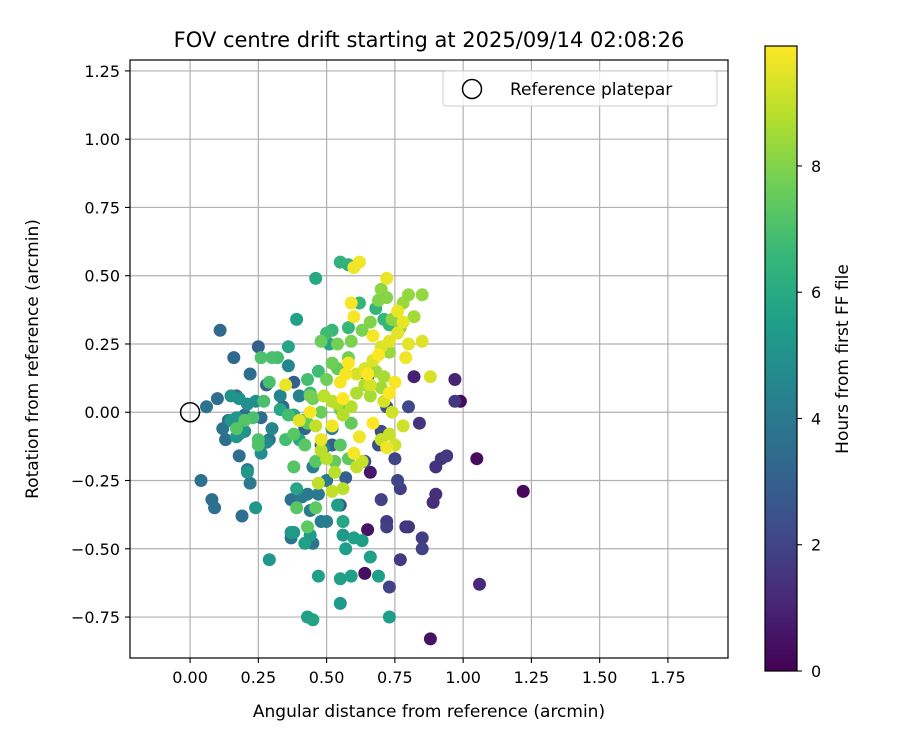  What do you see at coordinates (591, 90) in the screenshot?
I see `legend-label: Reference platepar` at bounding box center [591, 90].